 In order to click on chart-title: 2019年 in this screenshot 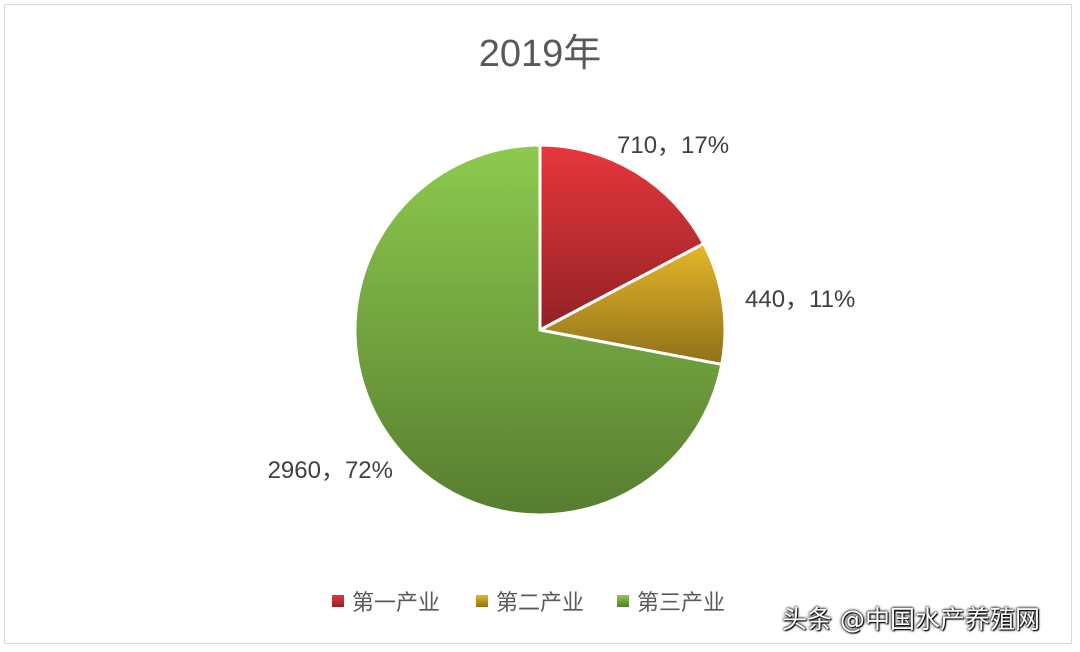, I will do `click(540, 54)`.